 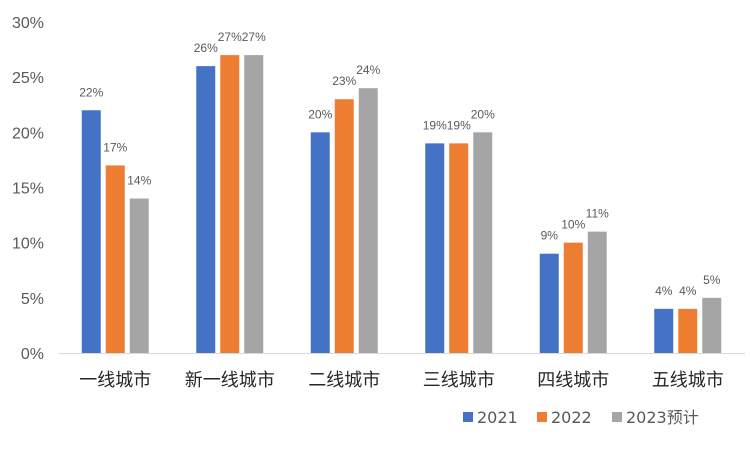 I want to click on bar-2023预计-四线城市, so click(x=597, y=292).